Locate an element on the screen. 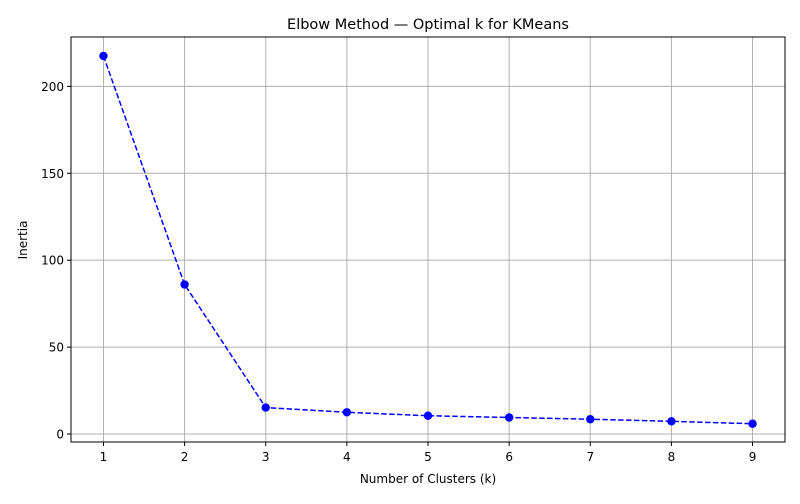 This screenshot has height=504, width=800. y-tick-label: 100 is located at coordinates (52, 261).